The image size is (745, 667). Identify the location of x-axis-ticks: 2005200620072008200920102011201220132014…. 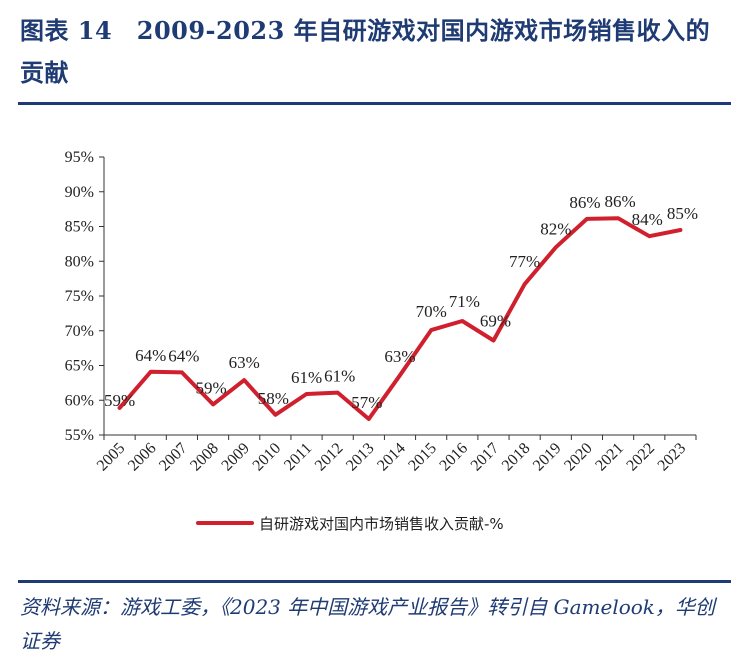
(395, 455).